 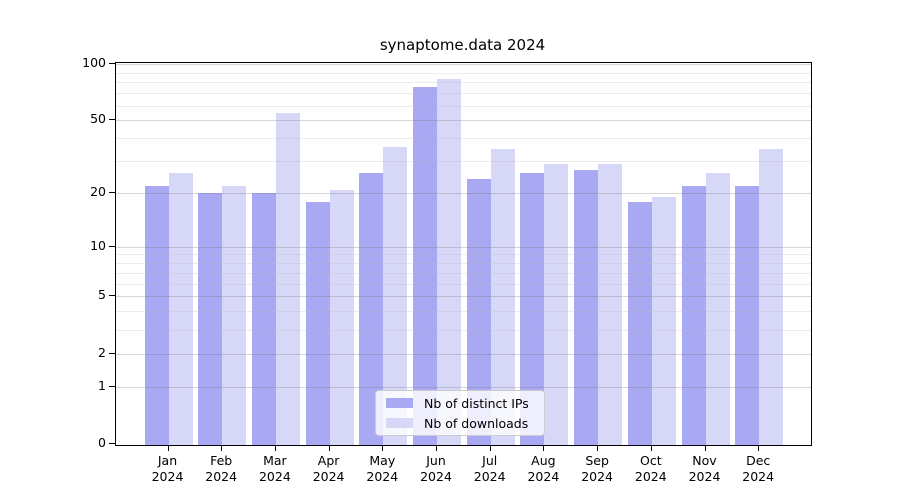 What do you see at coordinates (717, 308) in the screenshot?
I see `bar-nov-nb-of-downloads` at bounding box center [717, 308].